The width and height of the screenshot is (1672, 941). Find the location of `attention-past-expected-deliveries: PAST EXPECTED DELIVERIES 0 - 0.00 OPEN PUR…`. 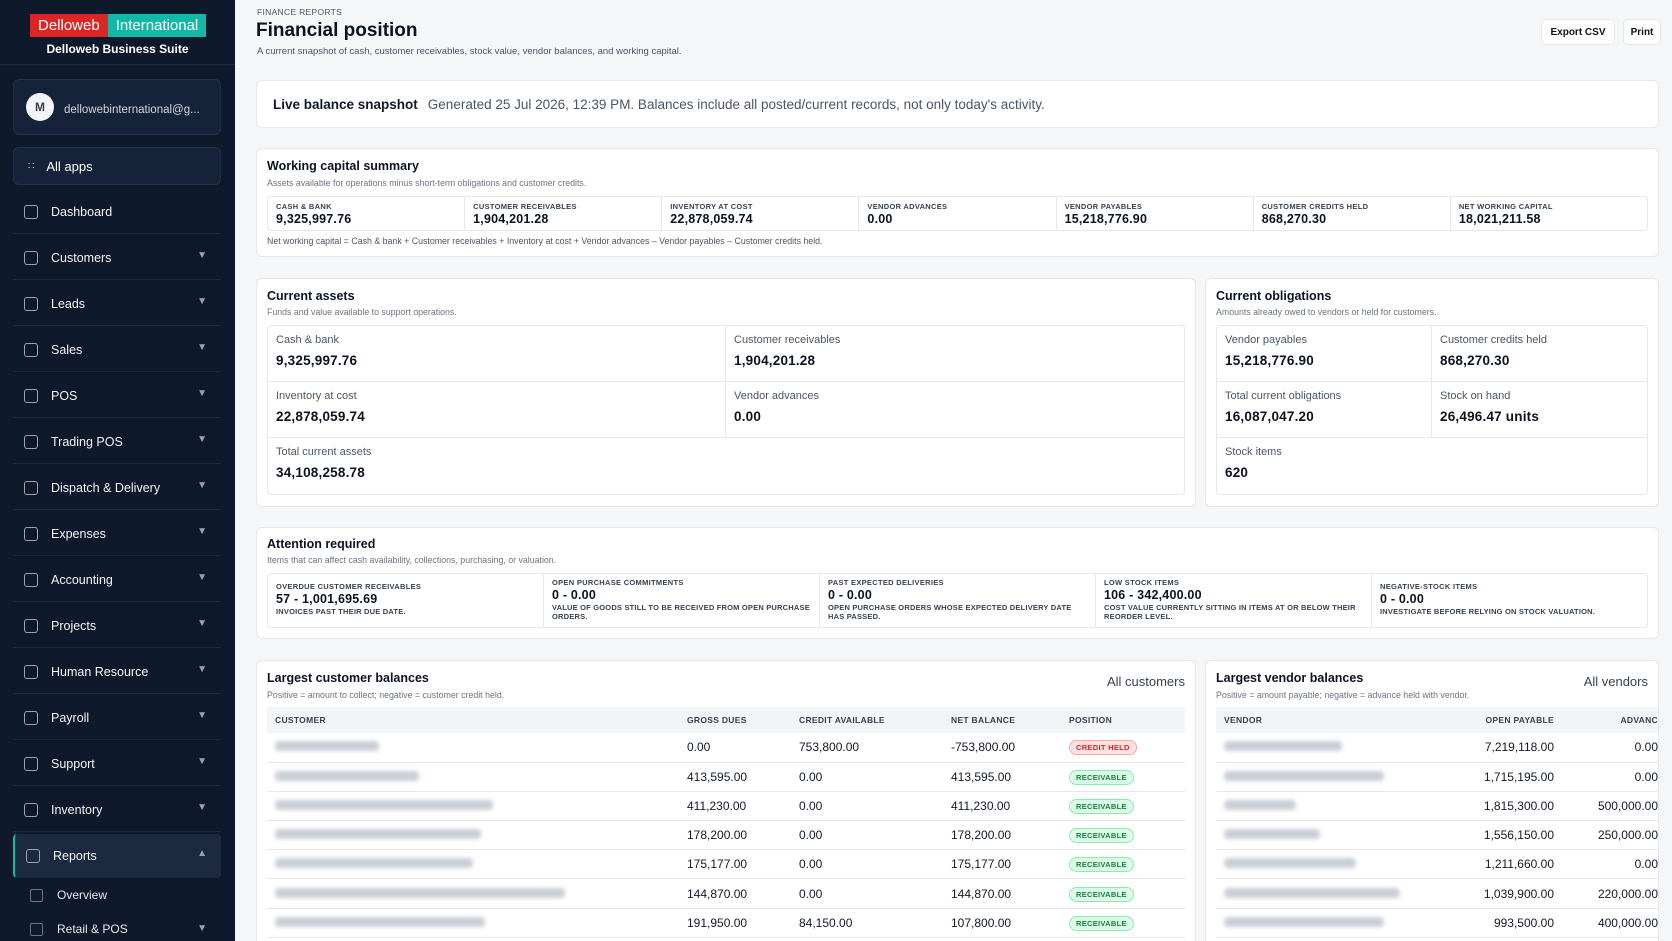

attention-past-expected-deliveries: PAST EXPECTED DELIVERIES 0 - 0.00 OPEN PUR… is located at coordinates (958, 600).